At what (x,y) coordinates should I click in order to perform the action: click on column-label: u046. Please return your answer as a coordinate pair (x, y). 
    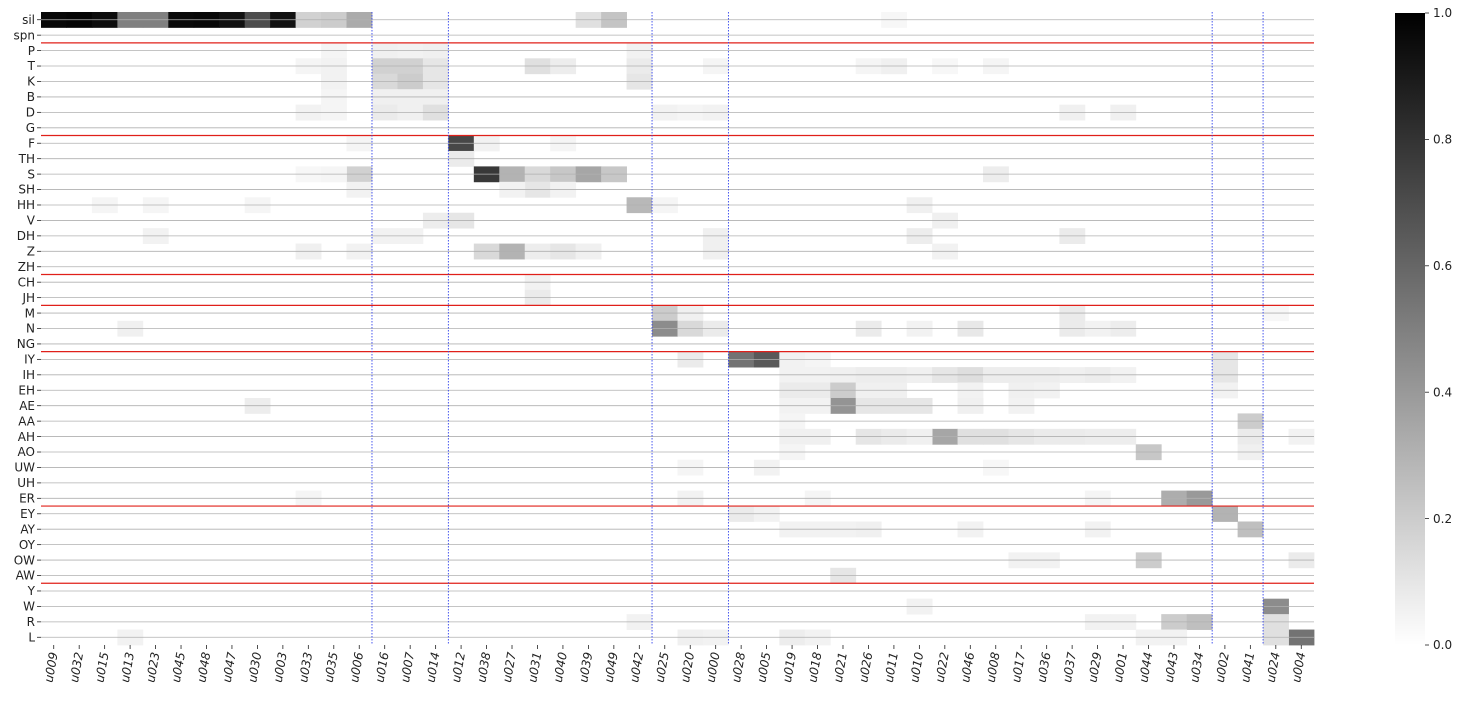
    Looking at the image, I should click on (967, 667).